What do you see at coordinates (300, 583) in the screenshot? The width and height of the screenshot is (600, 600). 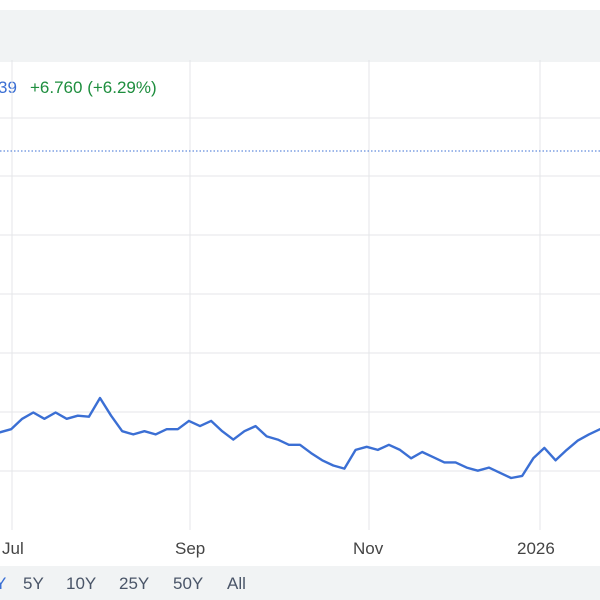 I see `range-selector: Y 5Y 10Y 25Y 50Y All` at bounding box center [300, 583].